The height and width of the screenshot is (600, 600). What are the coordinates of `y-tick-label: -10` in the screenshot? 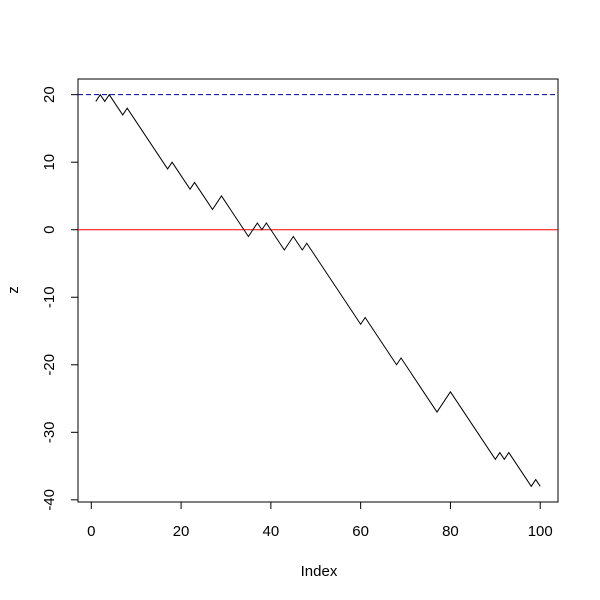 It's located at (49, 297).